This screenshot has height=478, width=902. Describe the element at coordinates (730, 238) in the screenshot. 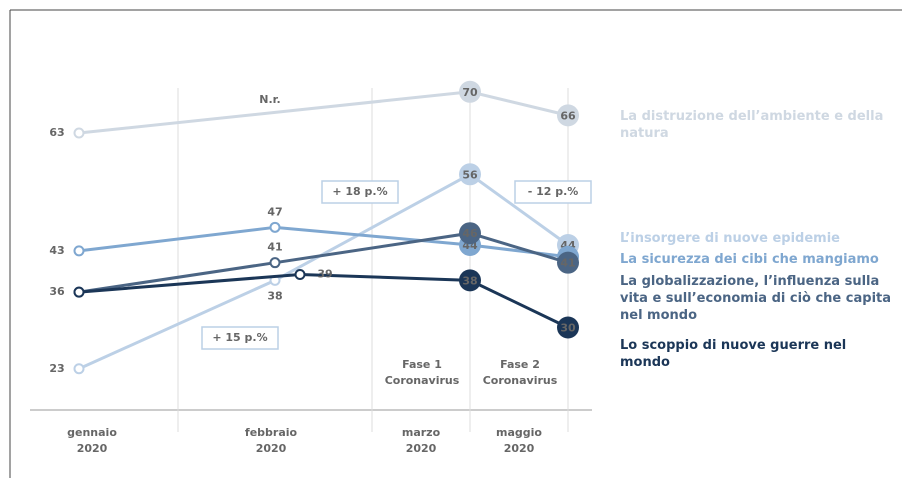

I see `legend-entry: L’insorgere di nuove epidemie` at that location.